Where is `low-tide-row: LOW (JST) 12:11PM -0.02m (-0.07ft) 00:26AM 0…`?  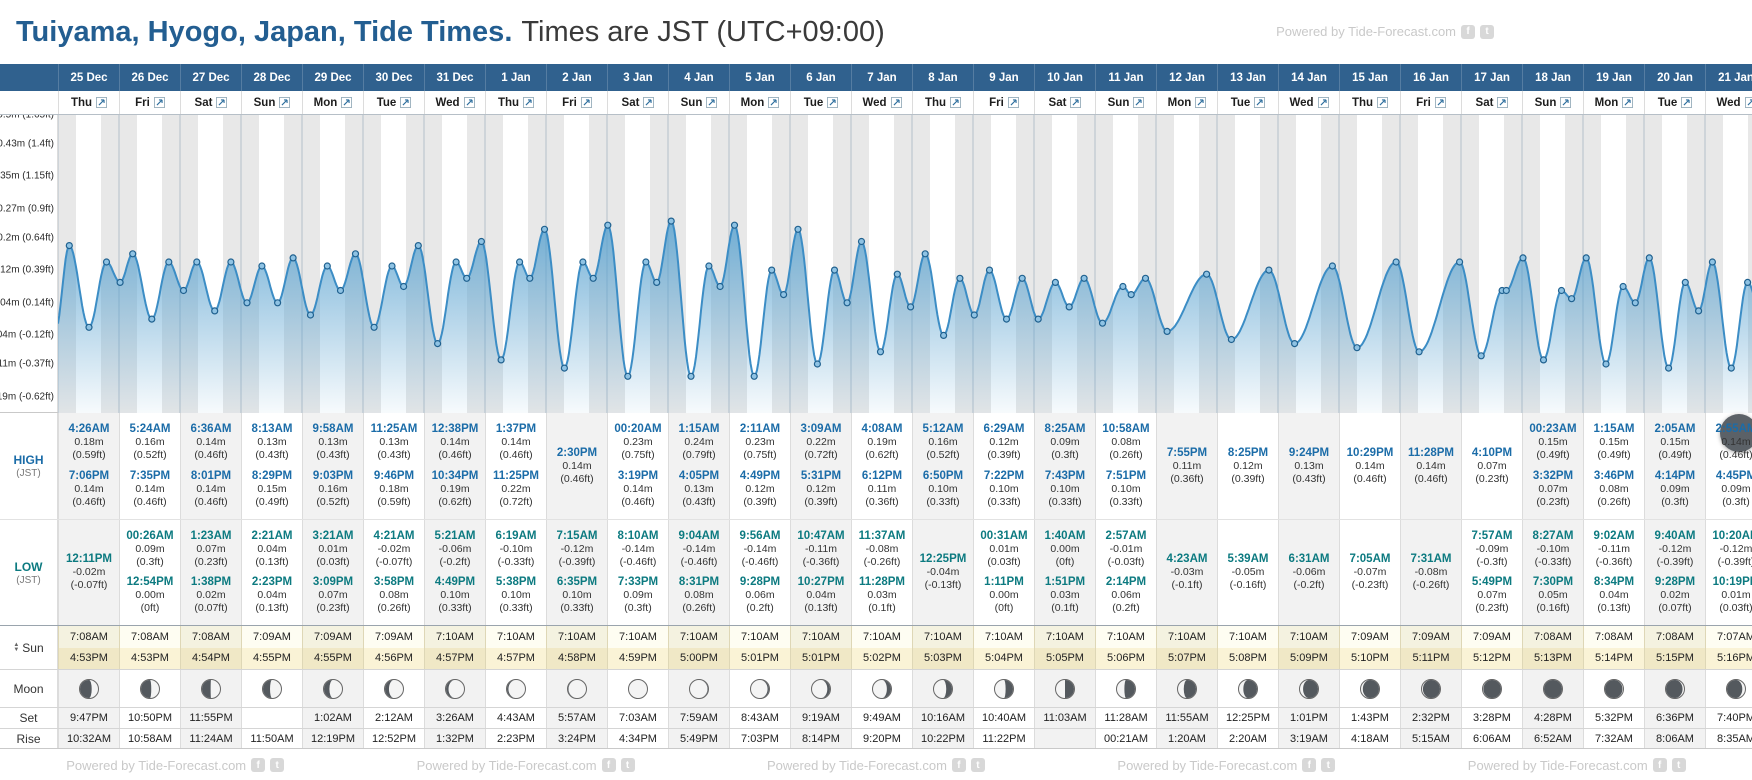 low-tide-row: LOW (JST) 12:11PM -0.02m (-0.07ft) 00:26AM 0… is located at coordinates (876, 572).